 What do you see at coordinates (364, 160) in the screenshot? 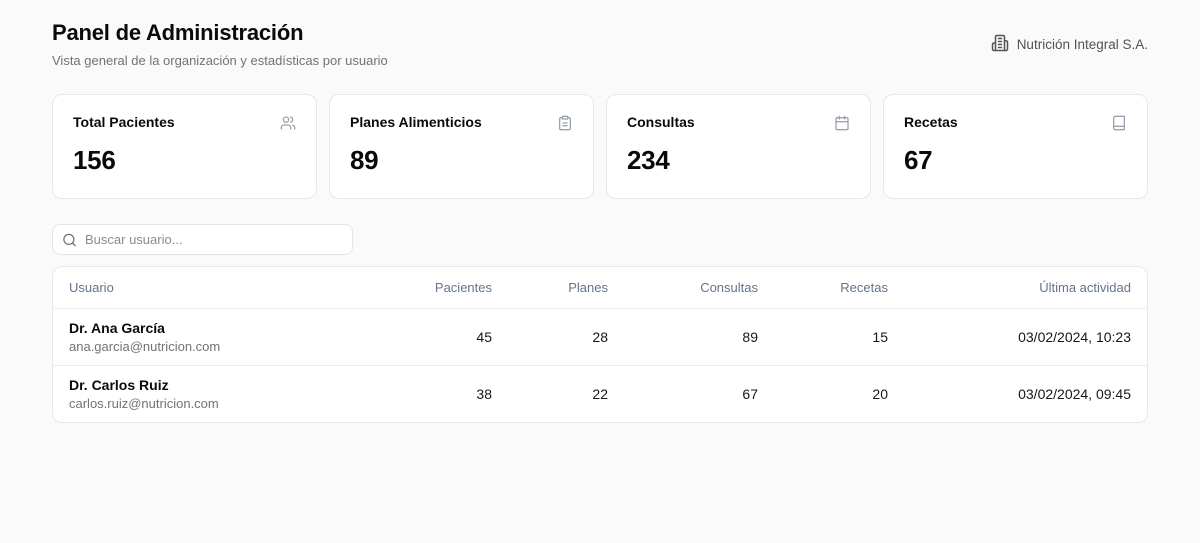
I see `stat-card-value: 89` at bounding box center [364, 160].